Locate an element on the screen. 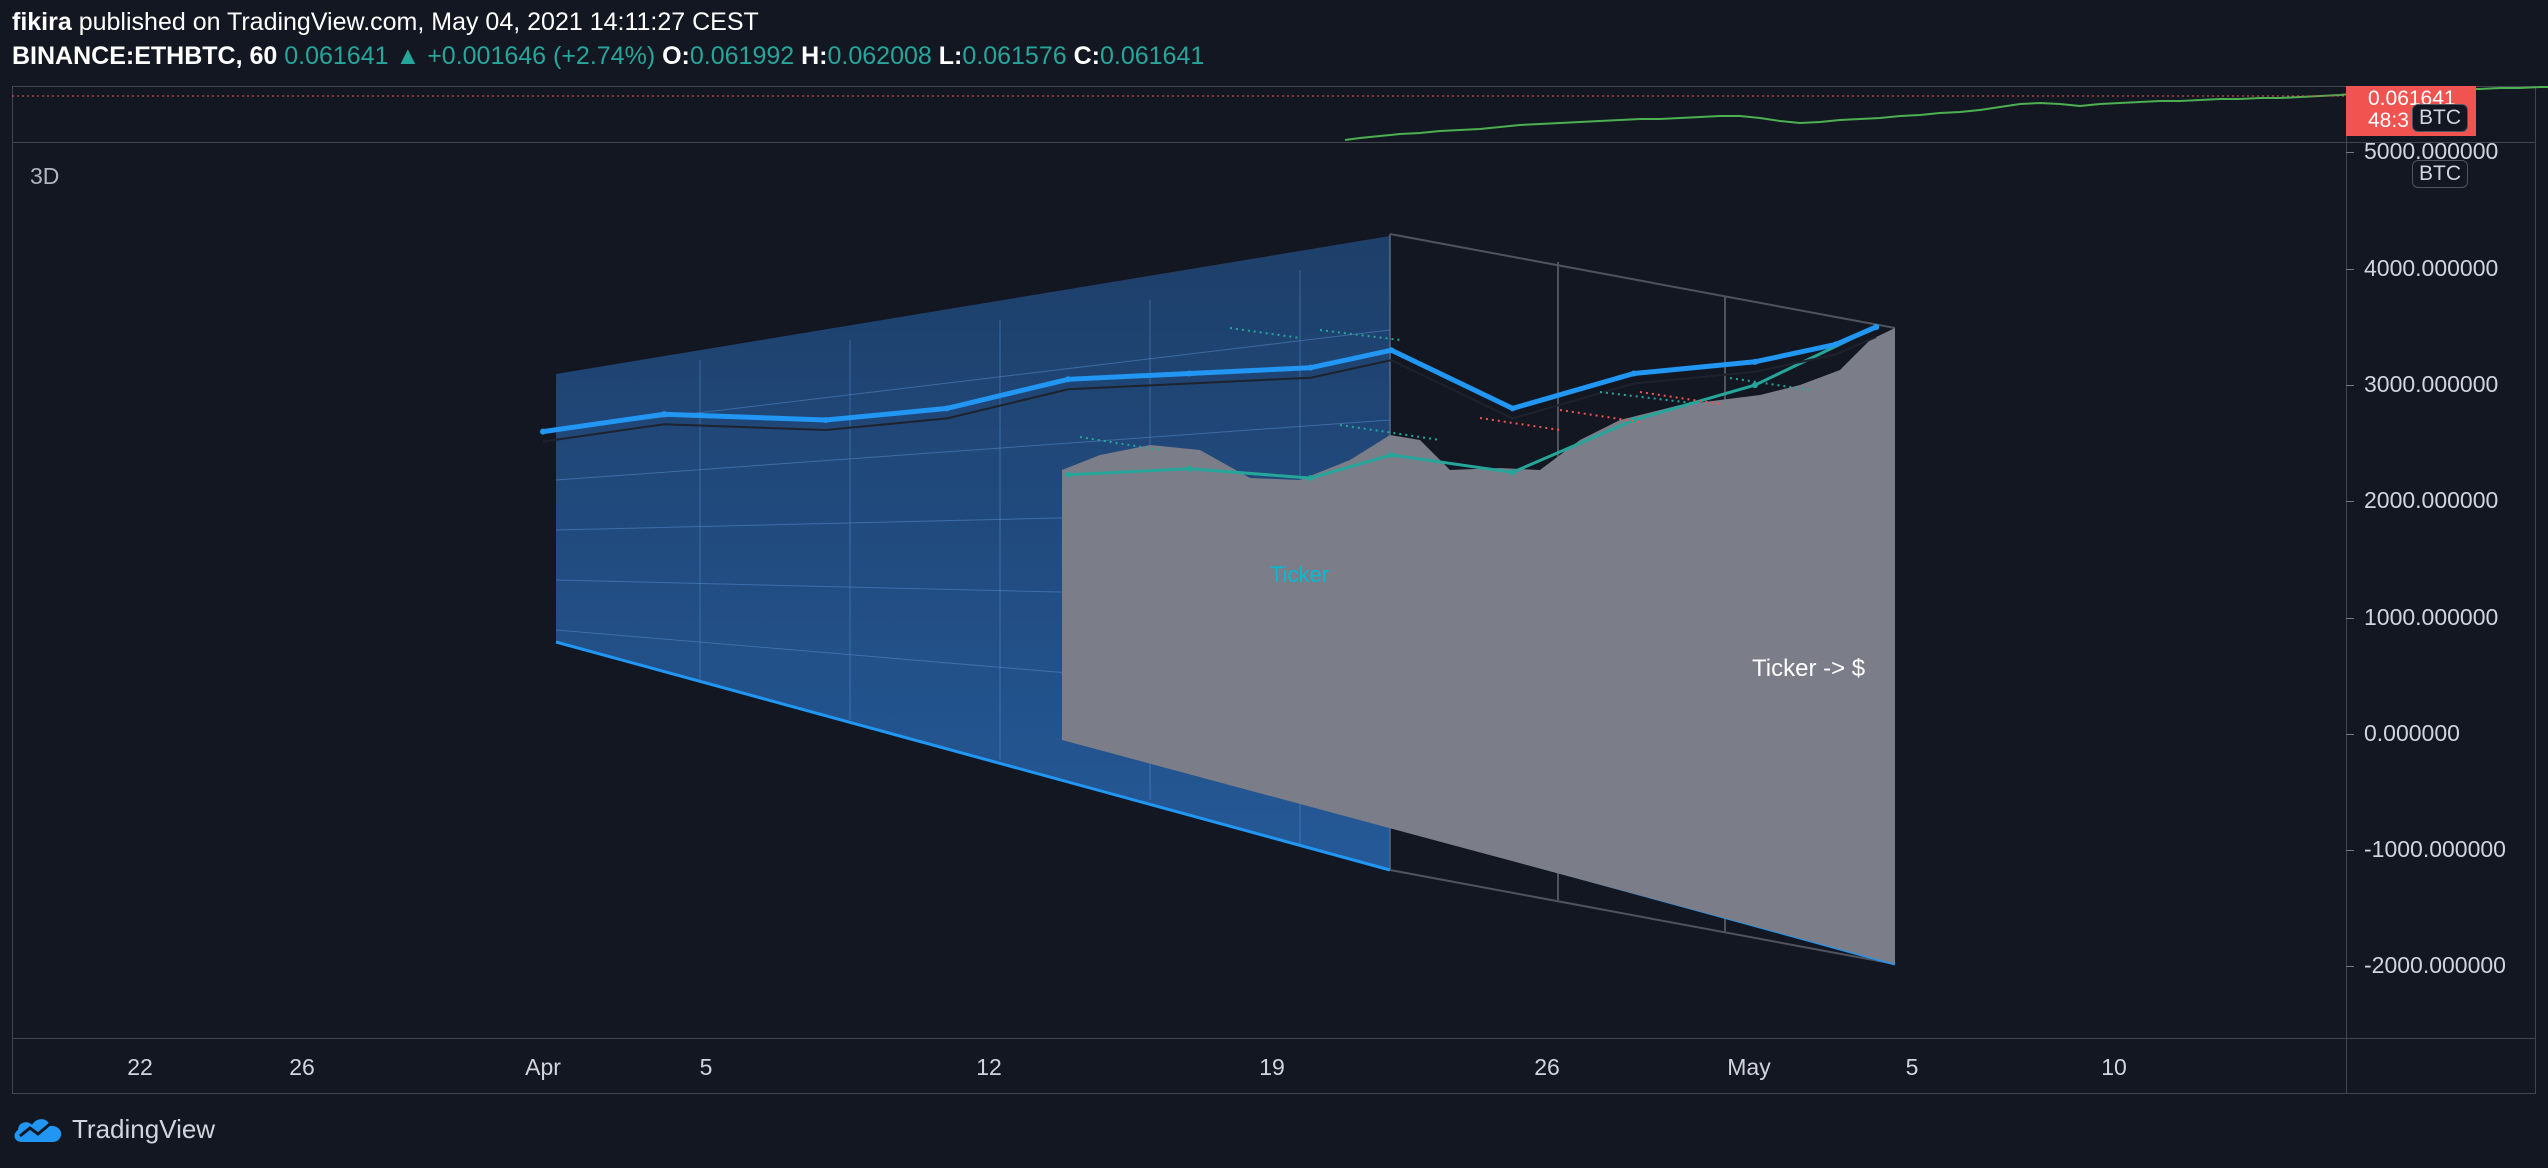 The height and width of the screenshot is (1168, 2548). tradingview-name: TradingView is located at coordinates (144, 1128).